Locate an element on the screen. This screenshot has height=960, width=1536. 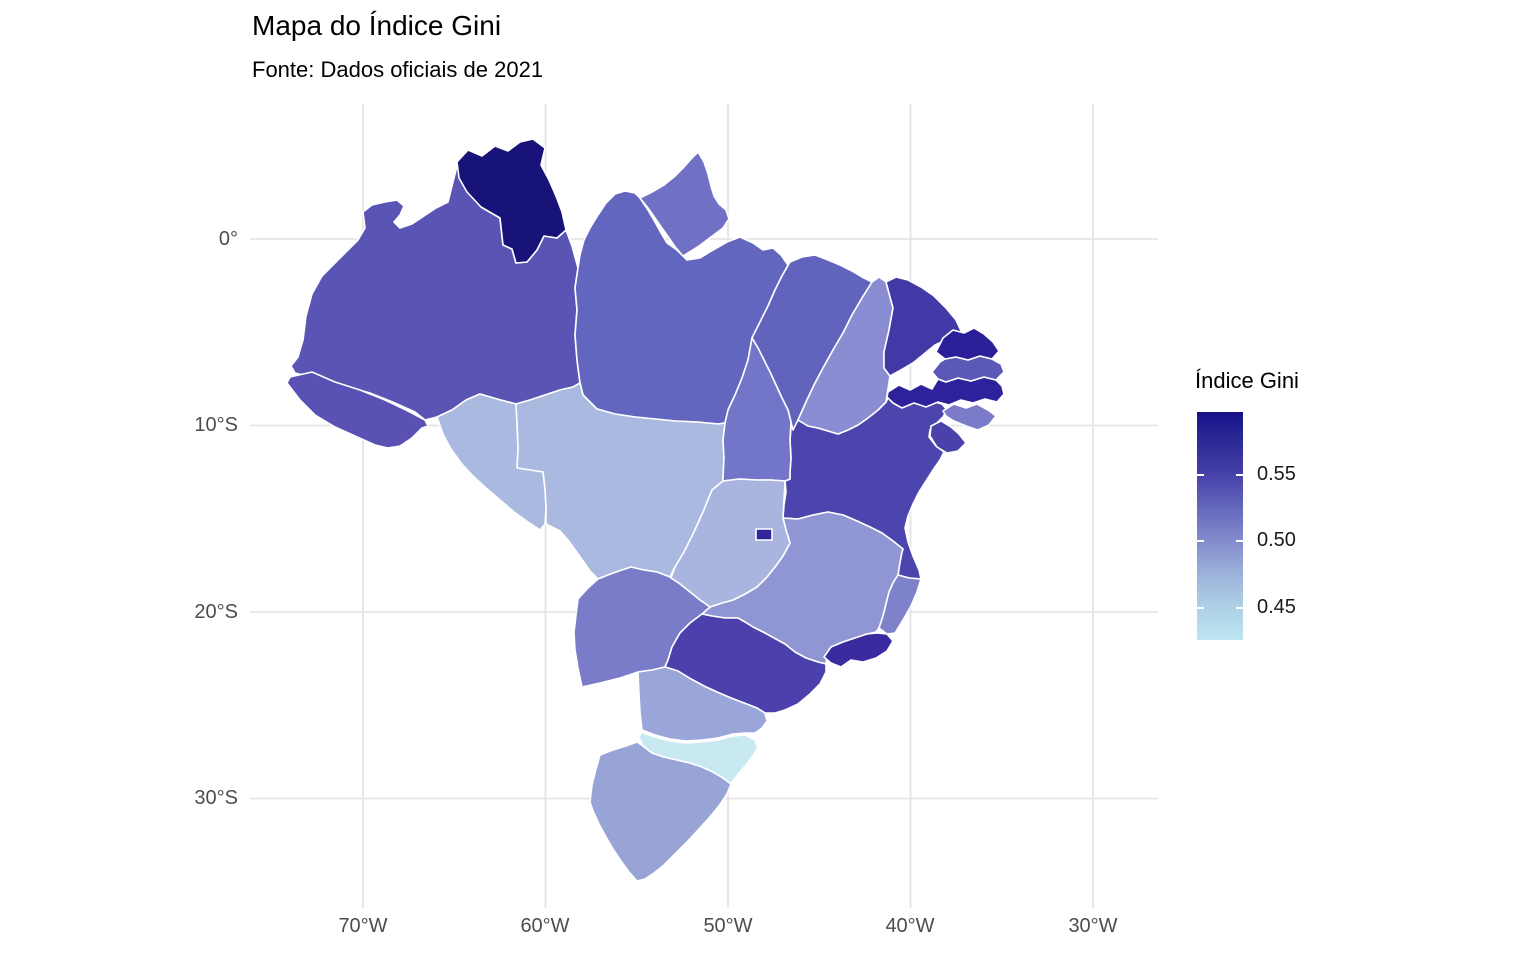
x-axis-label-30w: 30°W is located at coordinates (1093, 926).